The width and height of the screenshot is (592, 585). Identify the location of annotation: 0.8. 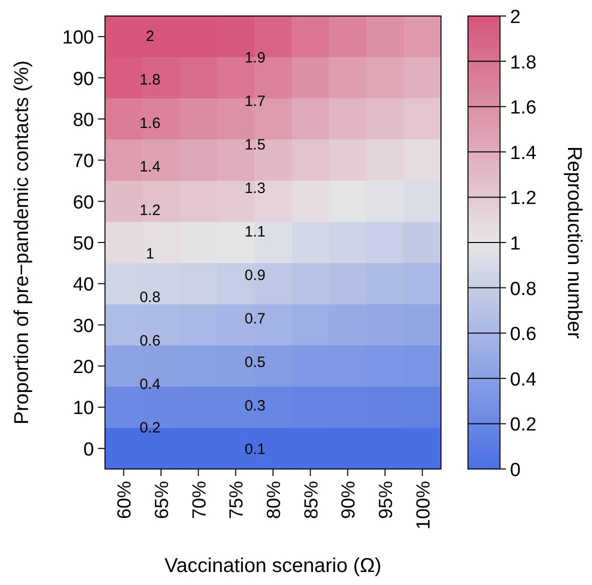
(150, 297).